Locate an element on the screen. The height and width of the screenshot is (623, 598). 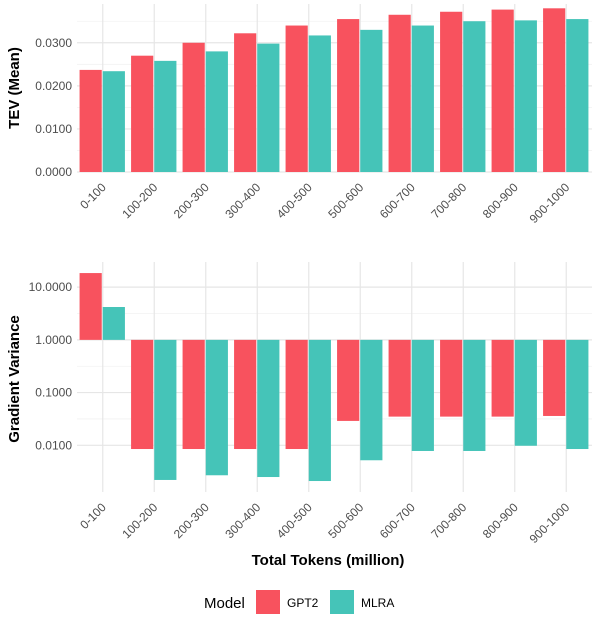
tev-y-ticks: 0.0000 0.0100 0.0200 0.0300 is located at coordinates (53, 107).